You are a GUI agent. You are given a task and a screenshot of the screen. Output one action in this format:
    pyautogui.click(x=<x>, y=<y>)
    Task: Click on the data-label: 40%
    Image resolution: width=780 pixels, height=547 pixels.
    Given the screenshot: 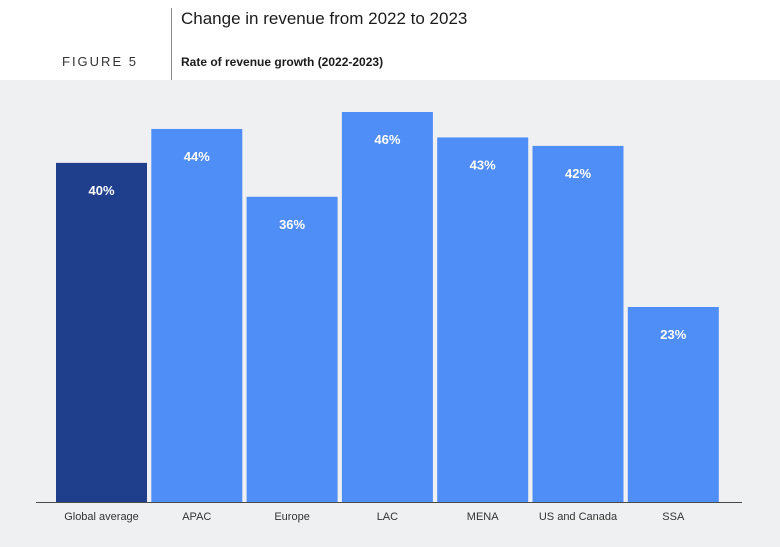 What is the action you would take?
    pyautogui.click(x=101, y=190)
    